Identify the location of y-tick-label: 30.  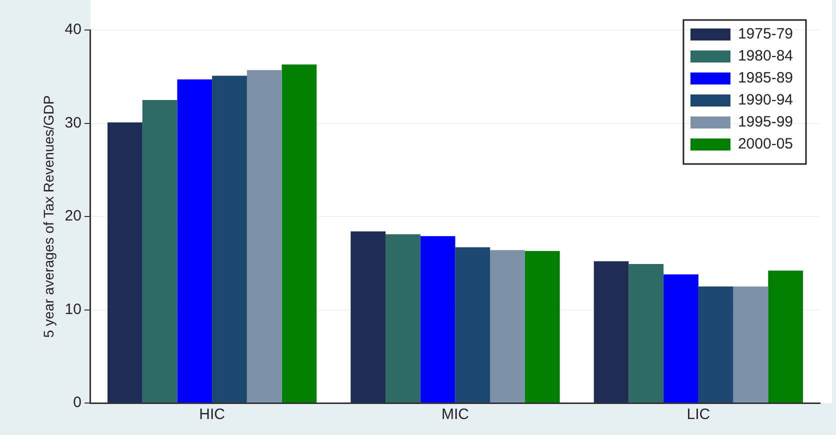
(73, 123).